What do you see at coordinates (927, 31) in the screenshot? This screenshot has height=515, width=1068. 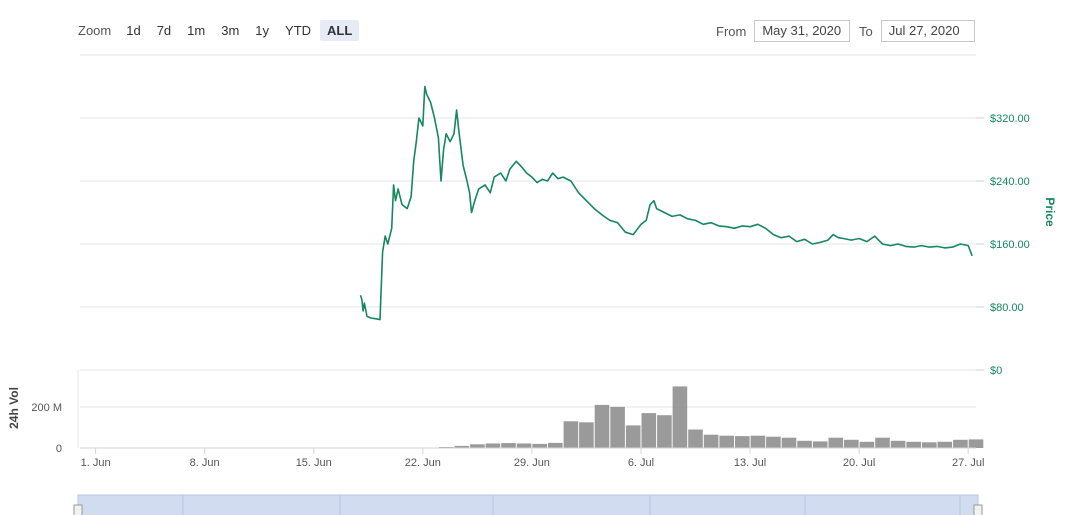 I see `to-date-input: Jul 27, 2020` at bounding box center [927, 31].